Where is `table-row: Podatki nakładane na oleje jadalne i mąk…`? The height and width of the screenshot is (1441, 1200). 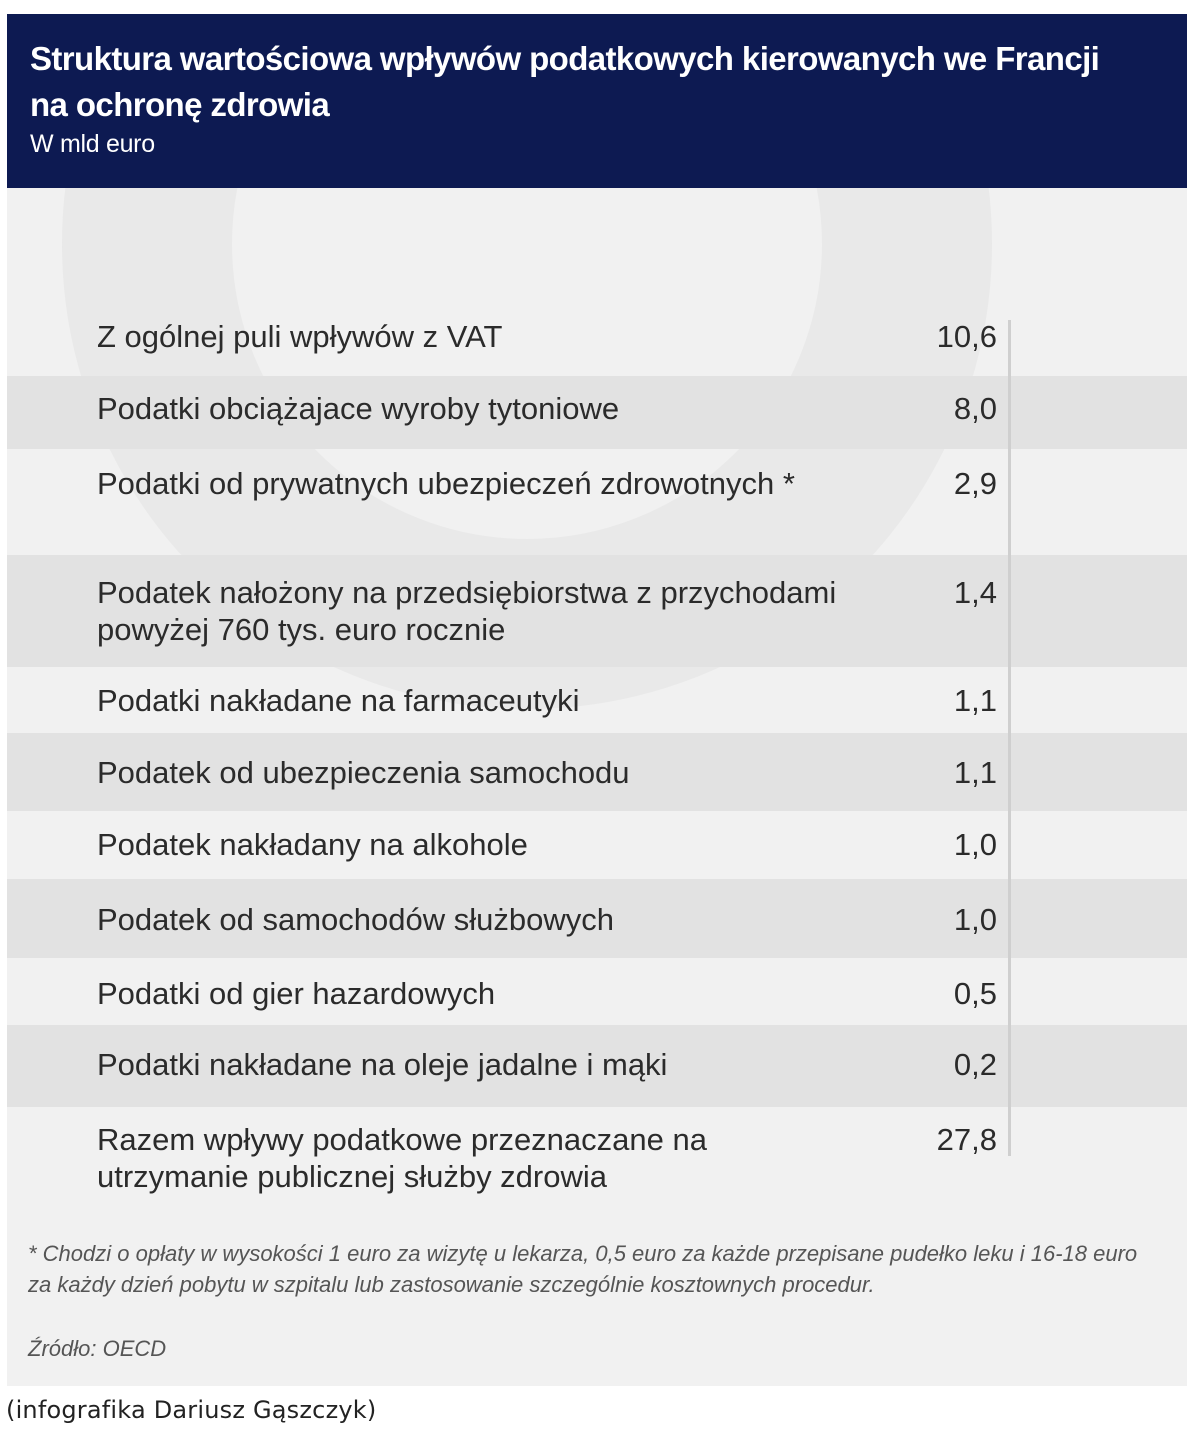
table-row: Podatki nakładane na oleje jadalne i mąk… is located at coordinates (597, 1066).